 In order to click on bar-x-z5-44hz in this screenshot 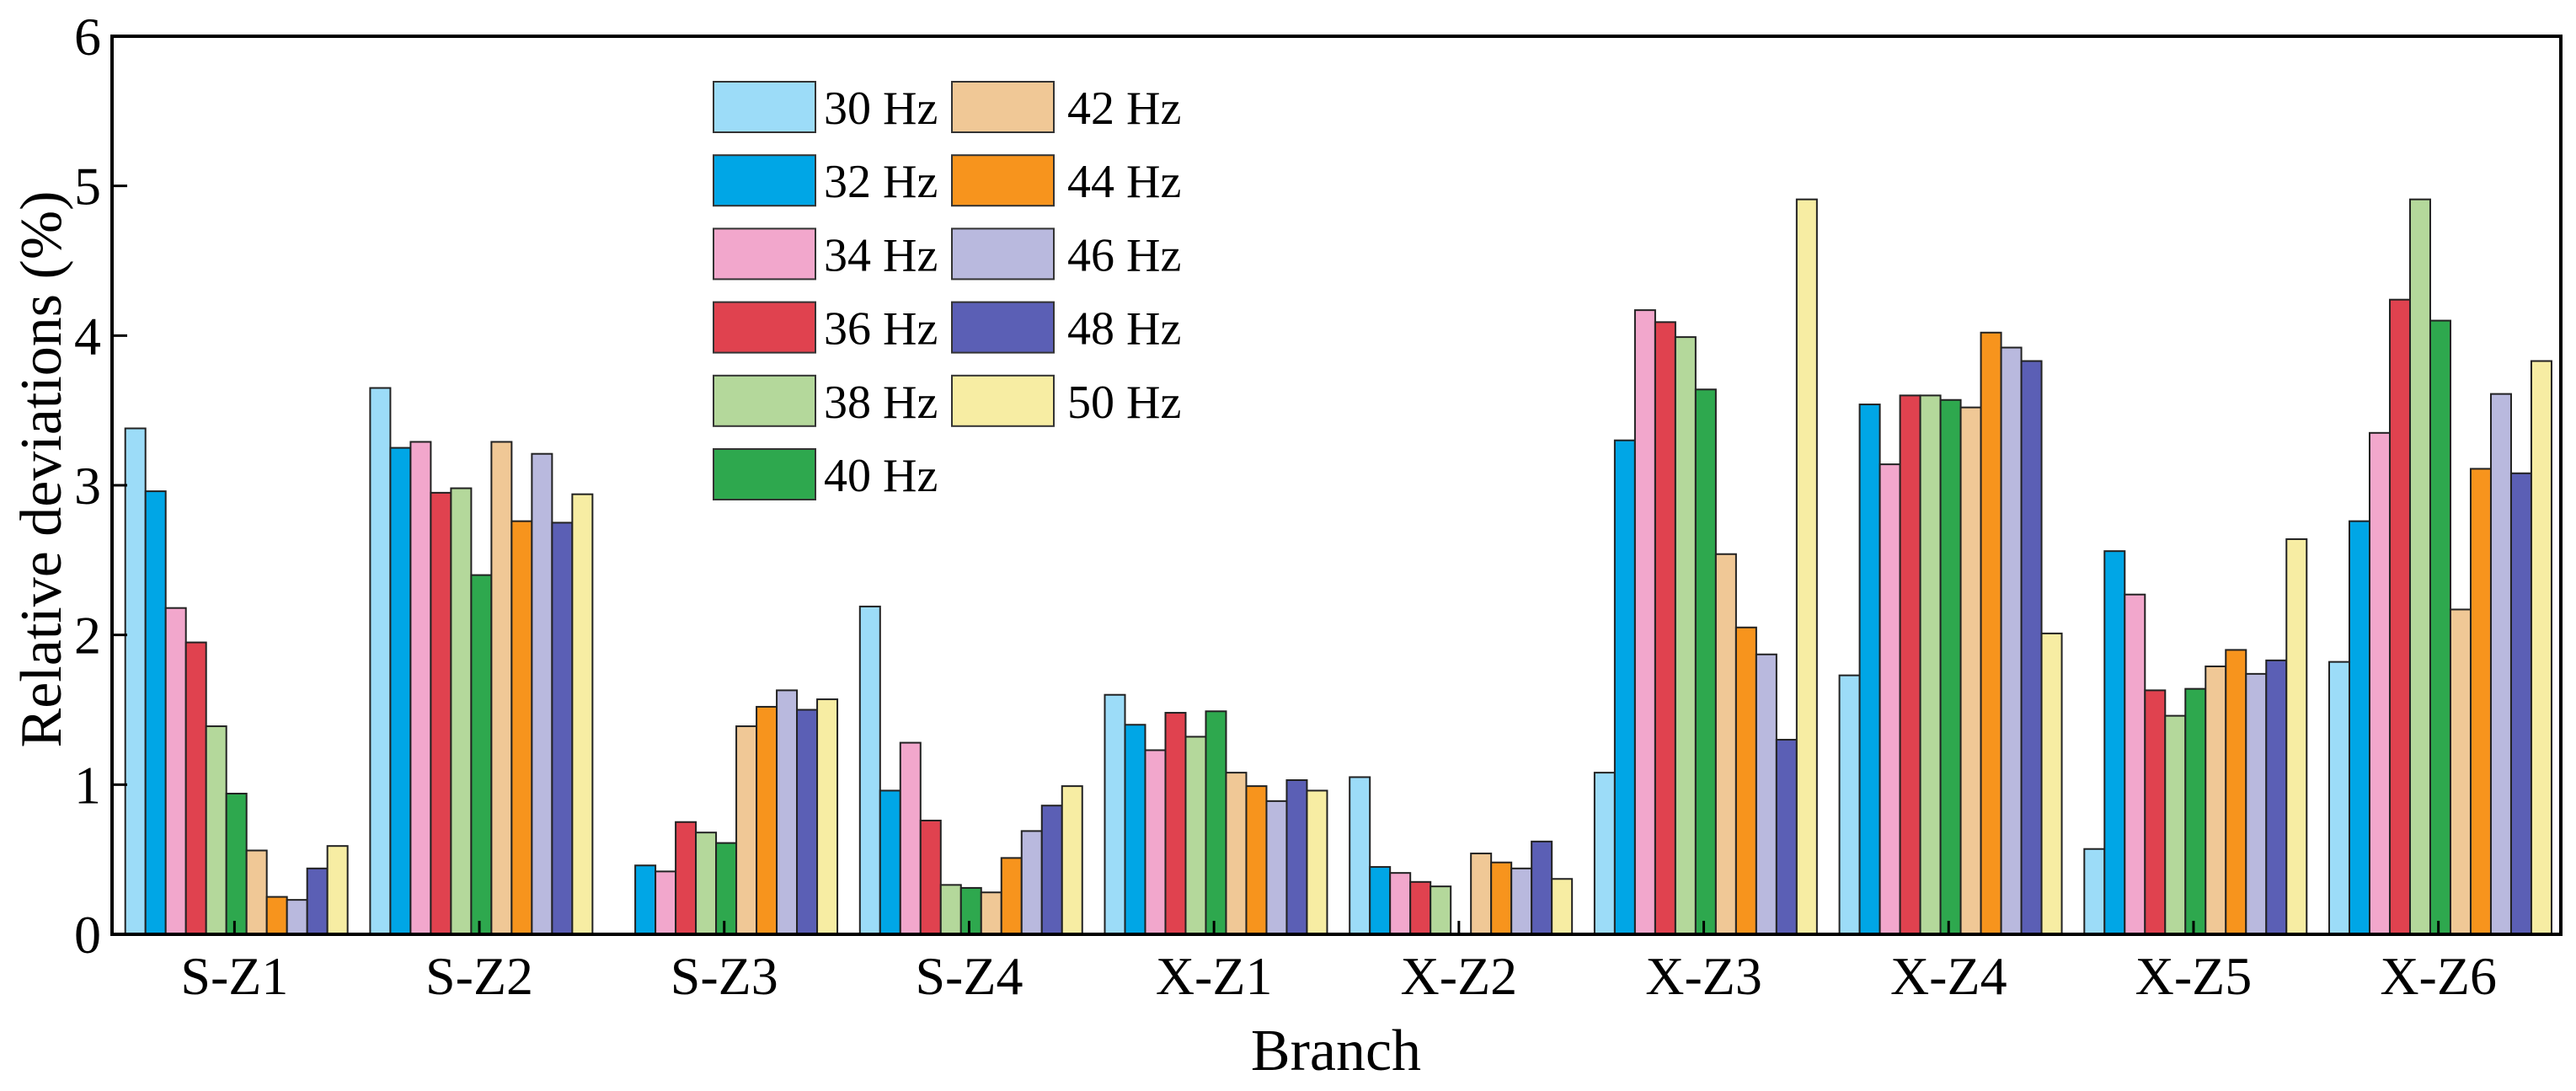, I will do `click(2236, 792)`.